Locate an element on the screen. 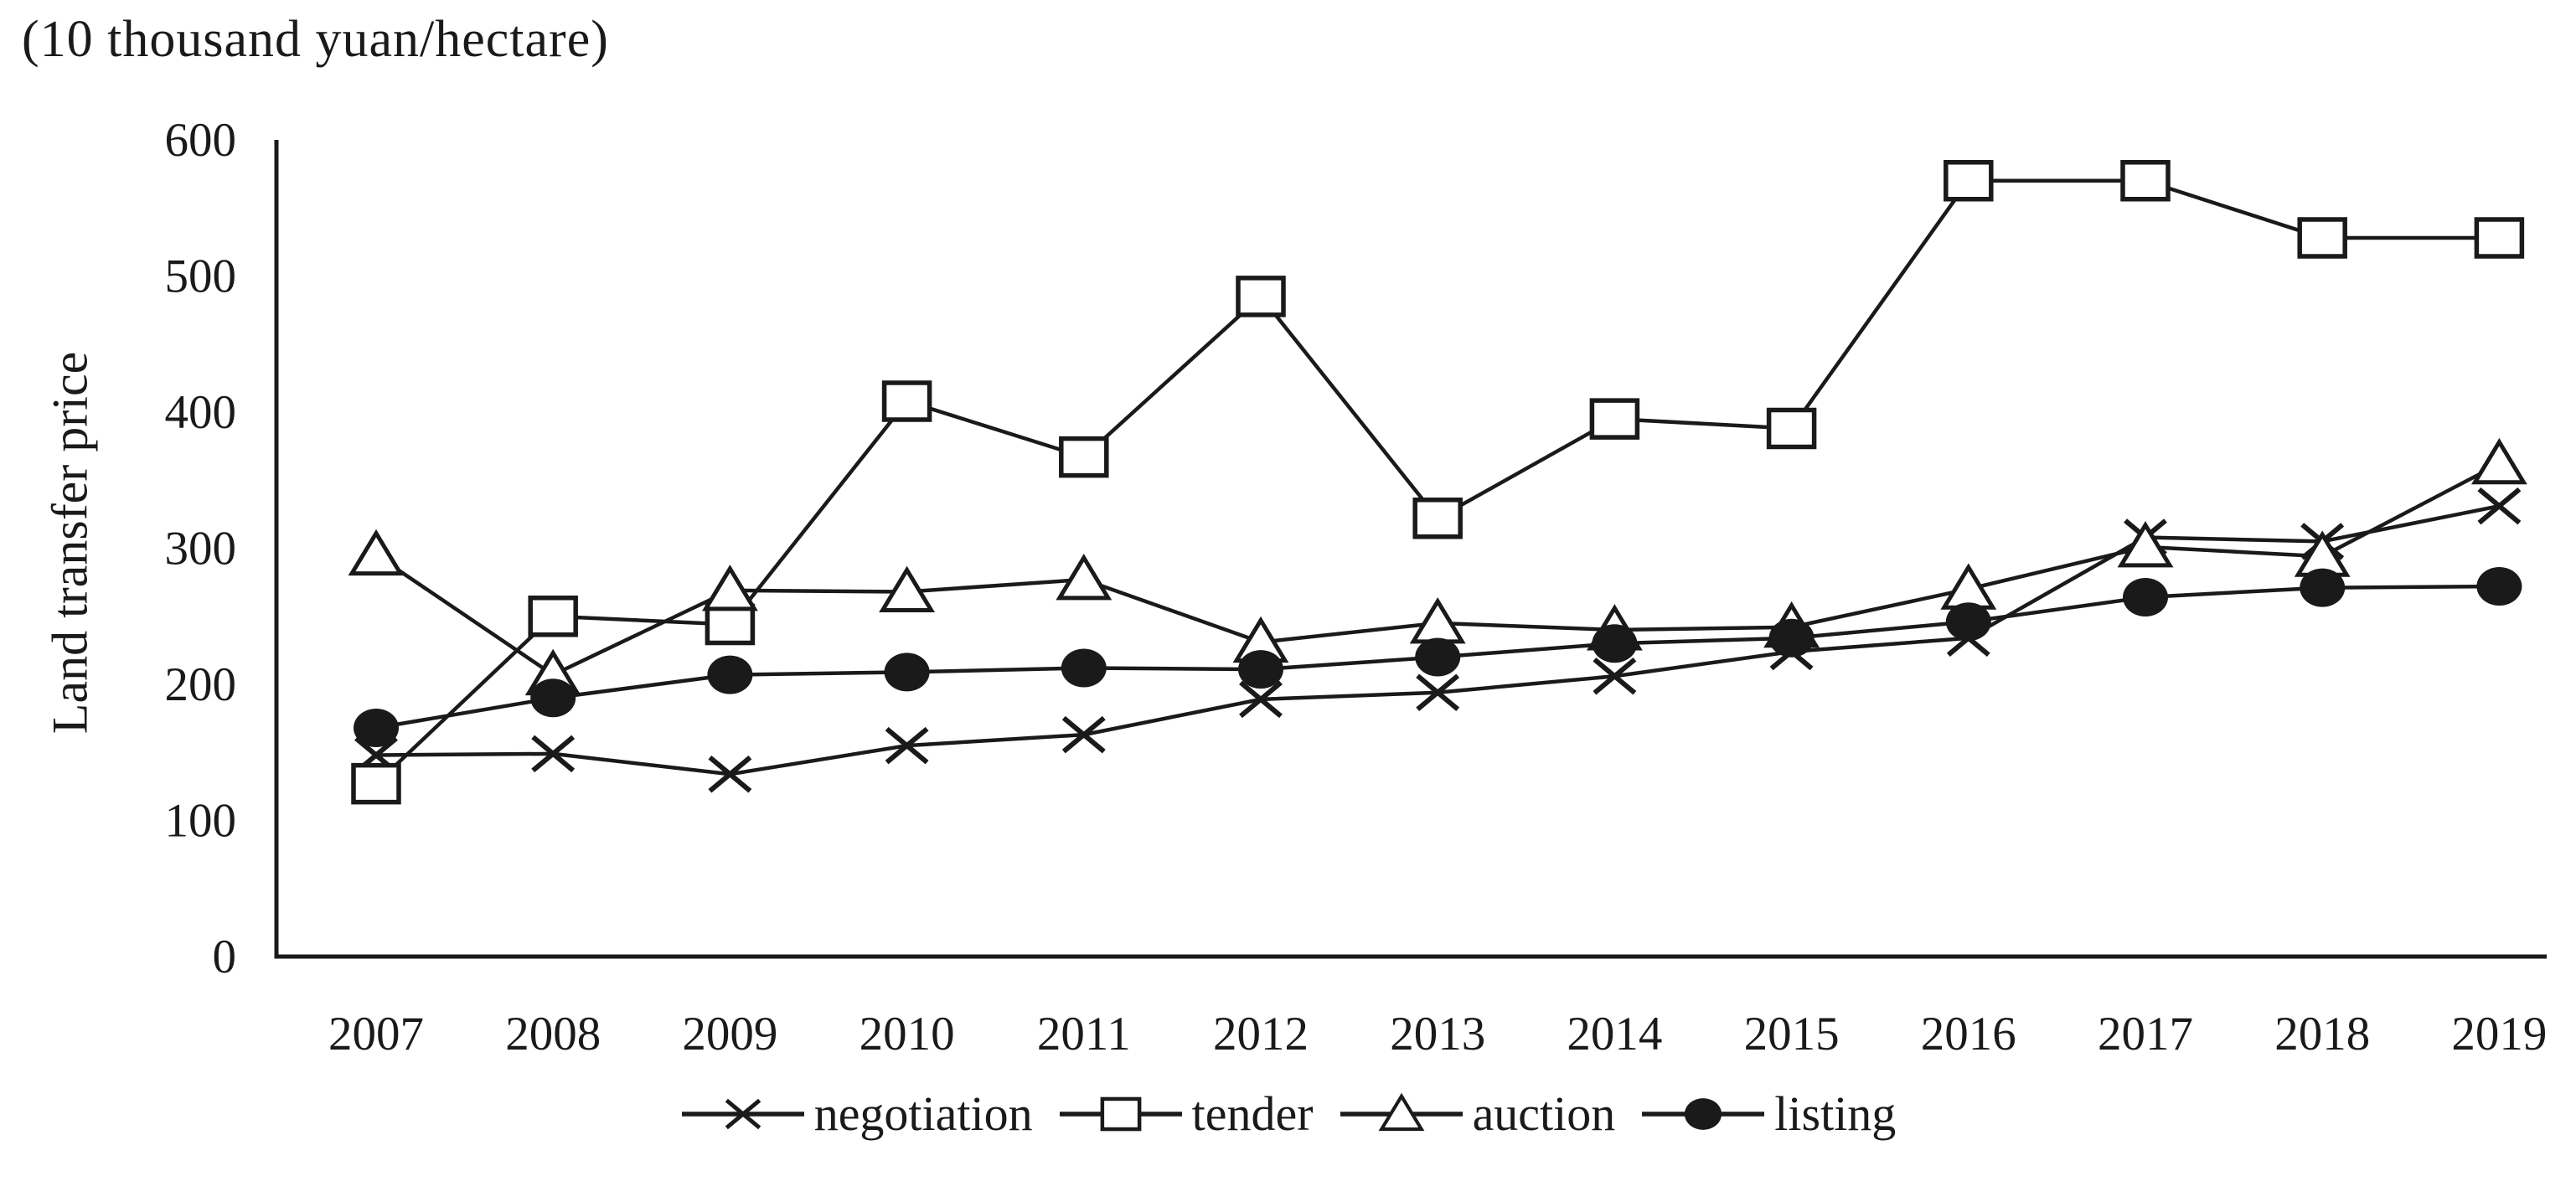  x-tick-label: 2018 is located at coordinates (2322, 1034).